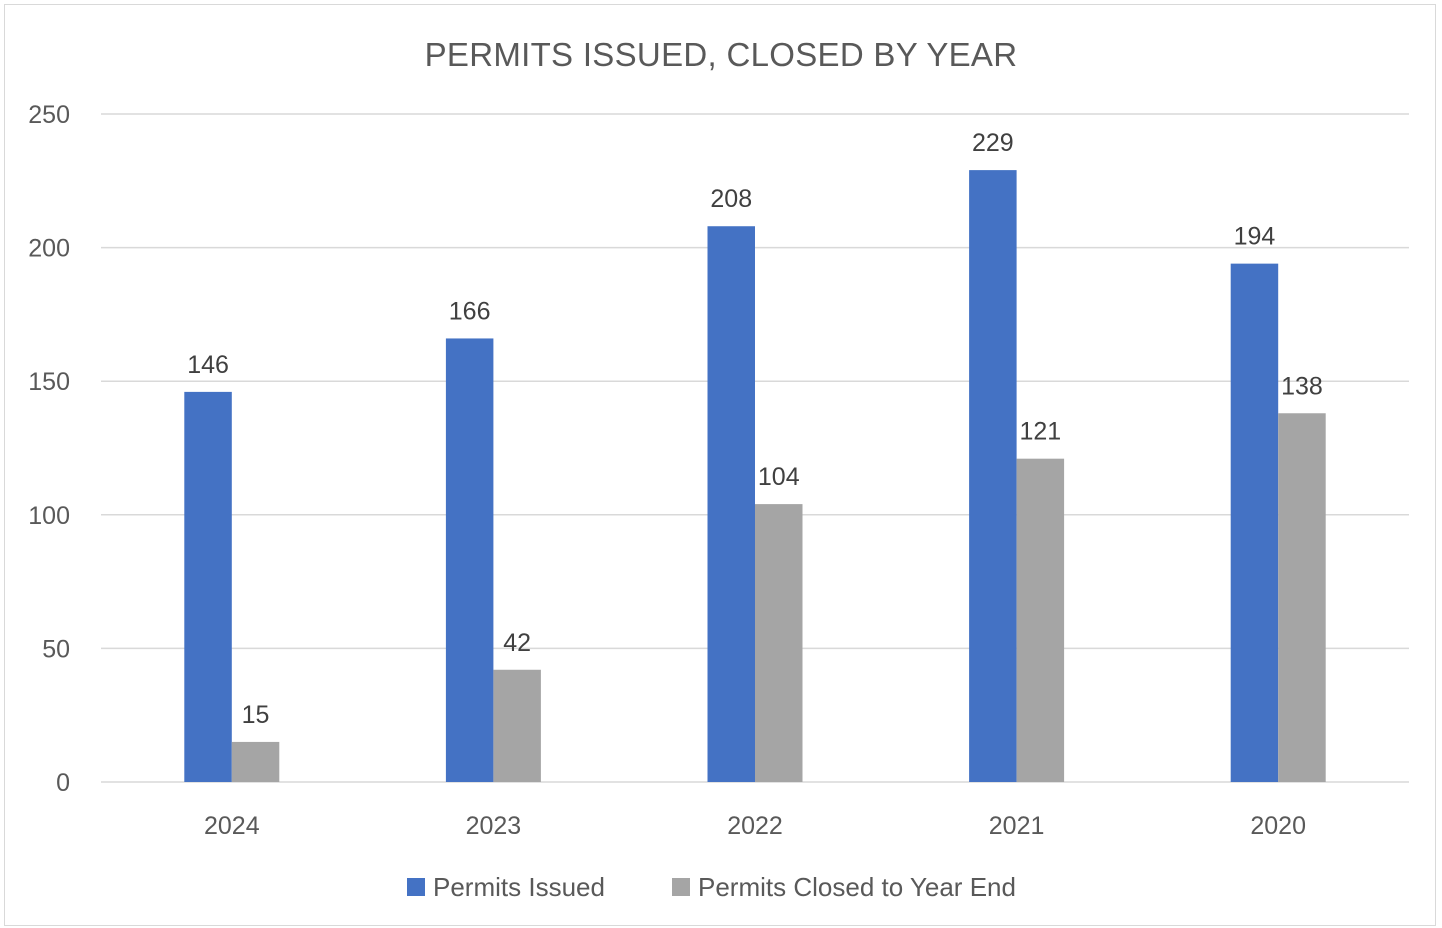 The image size is (1442, 928). I want to click on data-label: 229, so click(993, 143).